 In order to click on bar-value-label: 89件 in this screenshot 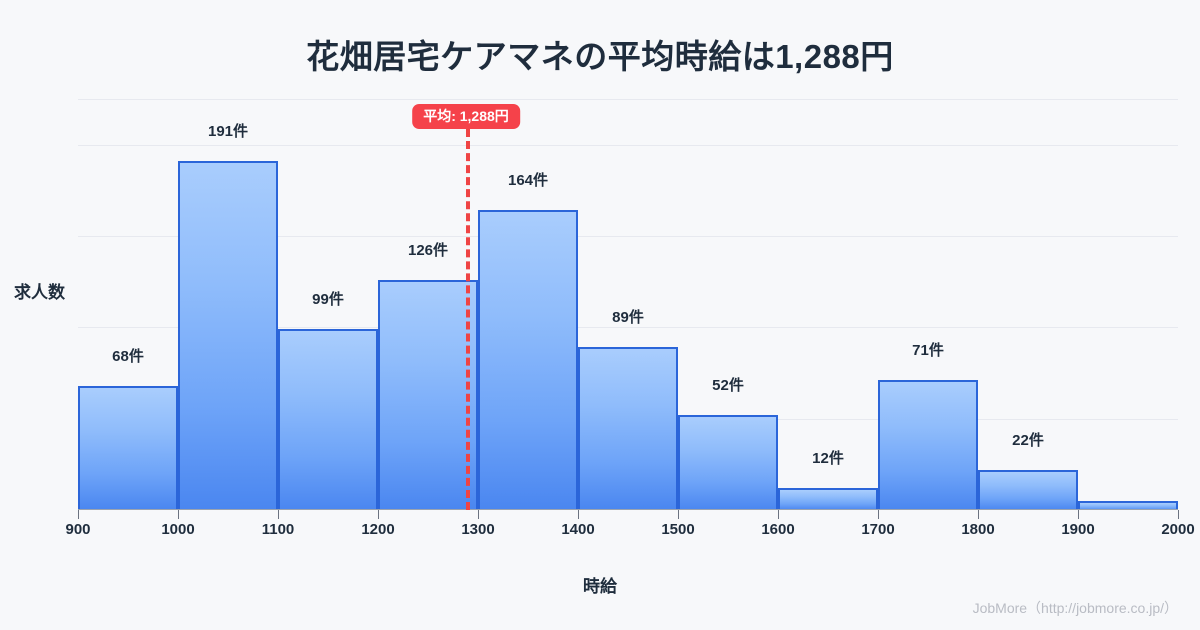, I will do `click(628, 318)`.